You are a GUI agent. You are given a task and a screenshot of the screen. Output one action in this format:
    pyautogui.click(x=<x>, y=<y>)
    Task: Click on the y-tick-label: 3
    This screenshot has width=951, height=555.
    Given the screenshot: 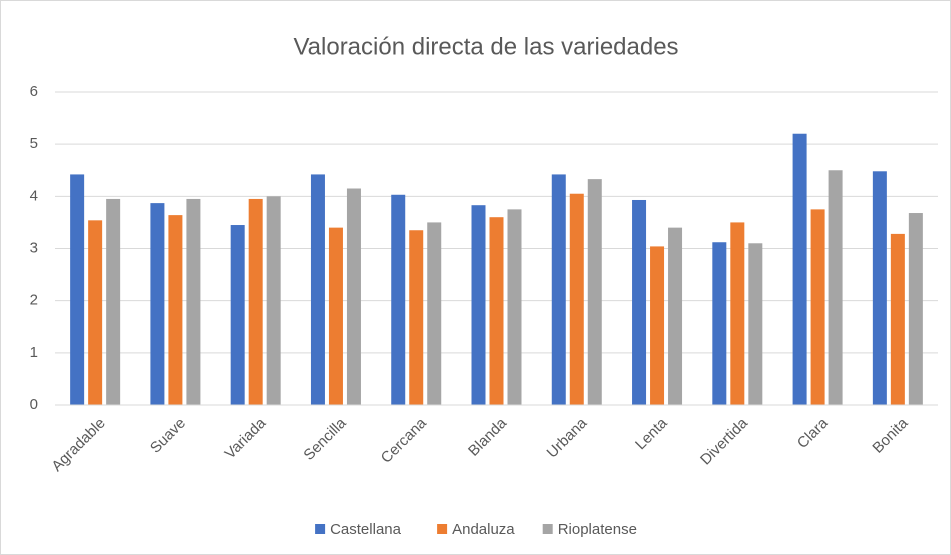 What is the action you would take?
    pyautogui.click(x=34, y=247)
    